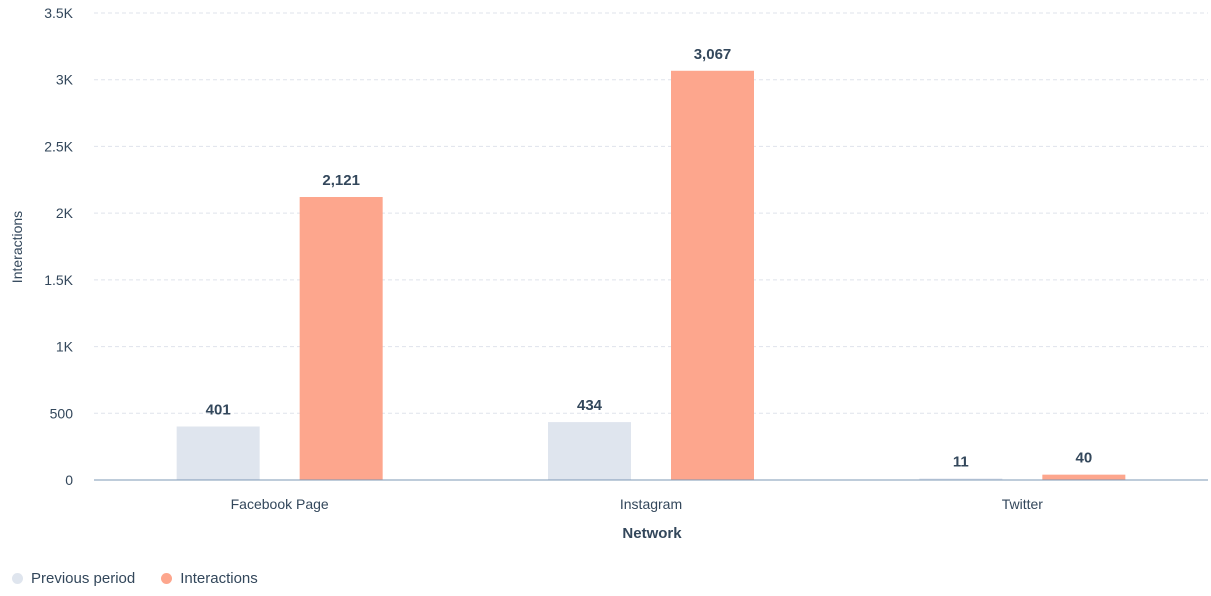 The image size is (1211, 596). I want to click on x-tick-label-twitter: Twitter, so click(1023, 504).